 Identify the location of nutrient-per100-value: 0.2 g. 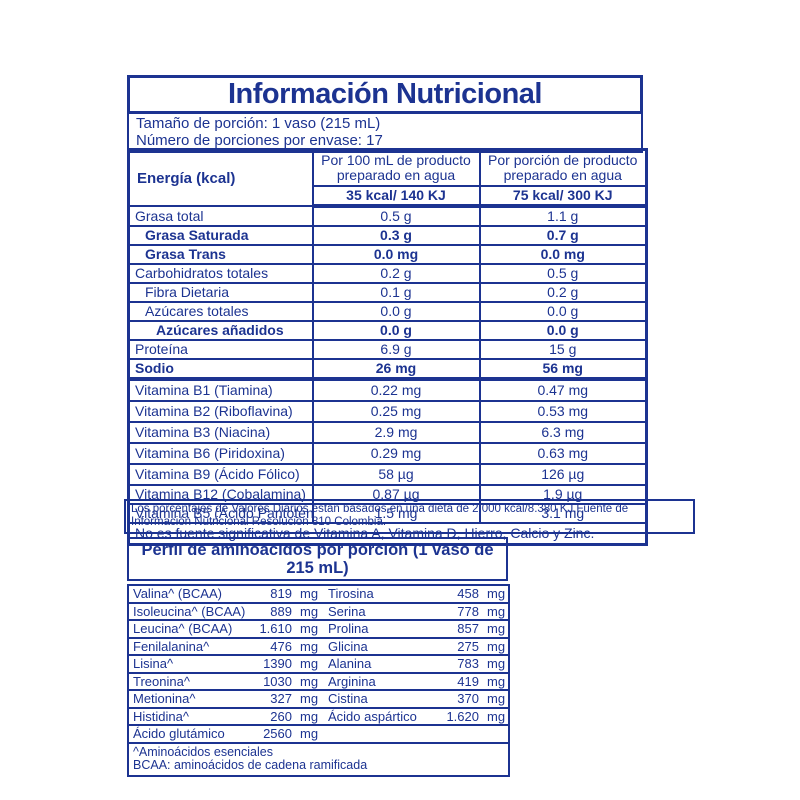
(396, 273).